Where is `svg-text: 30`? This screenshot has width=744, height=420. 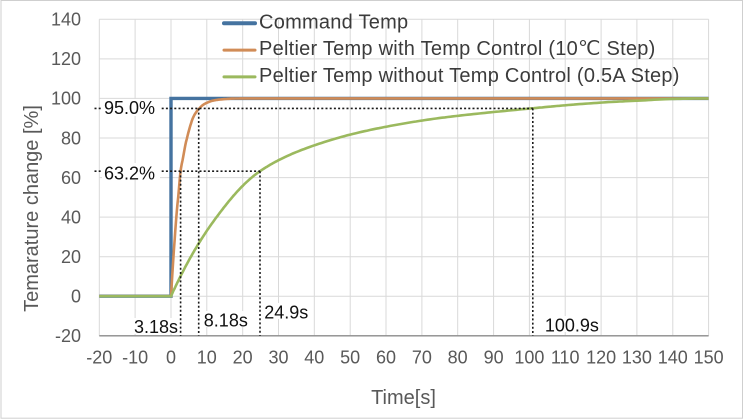
svg-text: 30 is located at coordinates (278, 358).